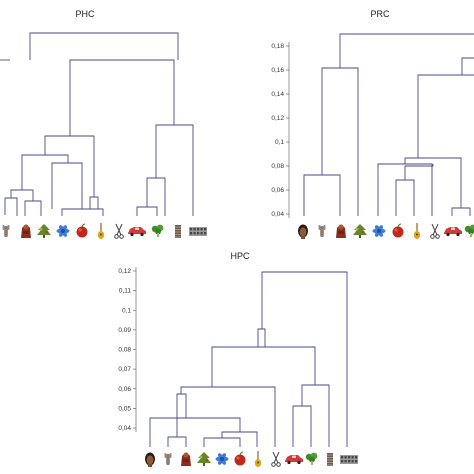  What do you see at coordinates (85, 14) in the screenshot?
I see `phc-title: PHC` at bounding box center [85, 14].